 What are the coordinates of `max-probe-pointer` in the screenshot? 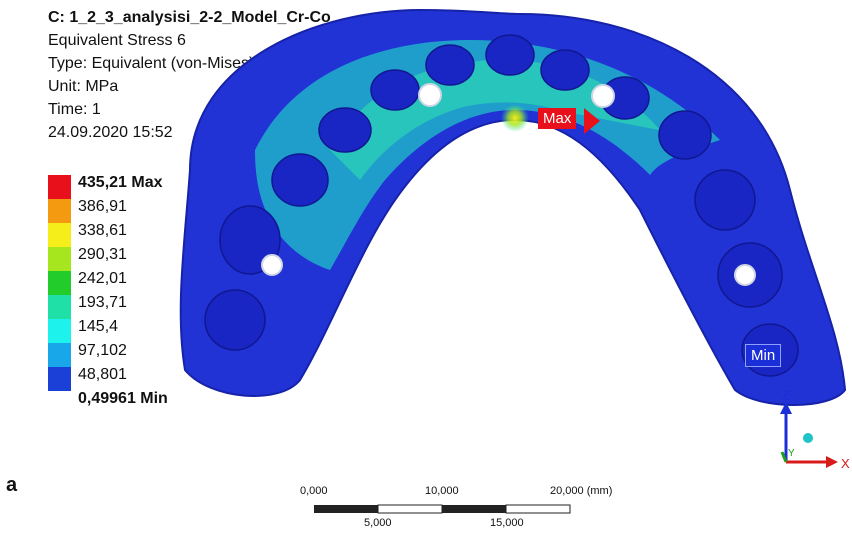 It's located at (592, 121).